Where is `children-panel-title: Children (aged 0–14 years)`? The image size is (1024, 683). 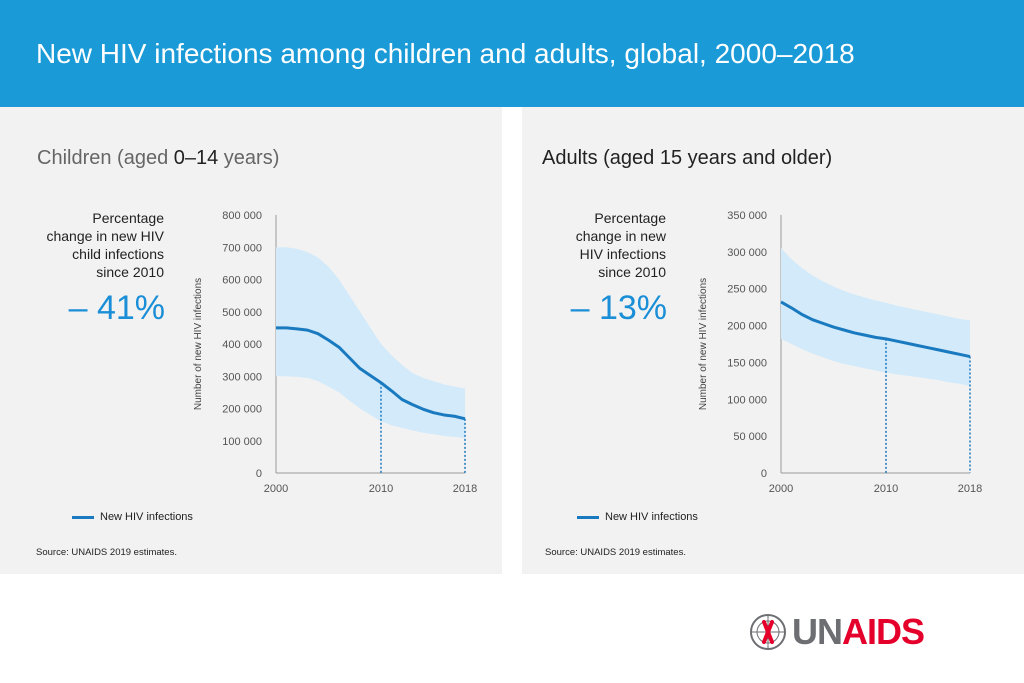 children-panel-title: Children (aged 0–14 years) is located at coordinates (158, 158).